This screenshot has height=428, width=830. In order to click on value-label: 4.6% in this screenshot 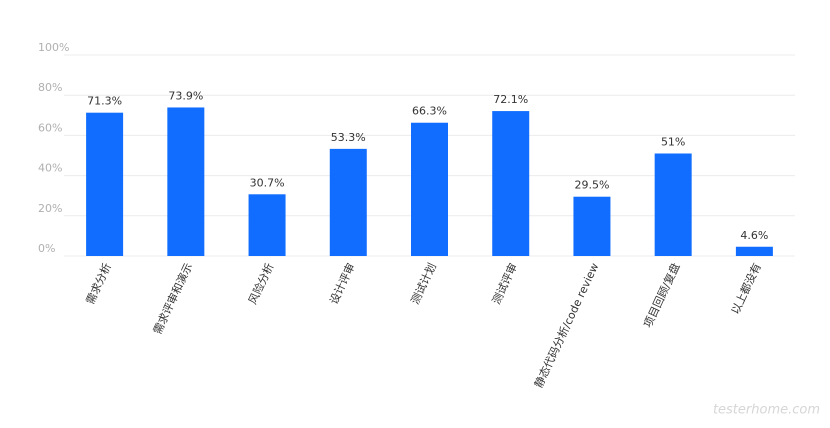, I will do `click(754, 235)`.